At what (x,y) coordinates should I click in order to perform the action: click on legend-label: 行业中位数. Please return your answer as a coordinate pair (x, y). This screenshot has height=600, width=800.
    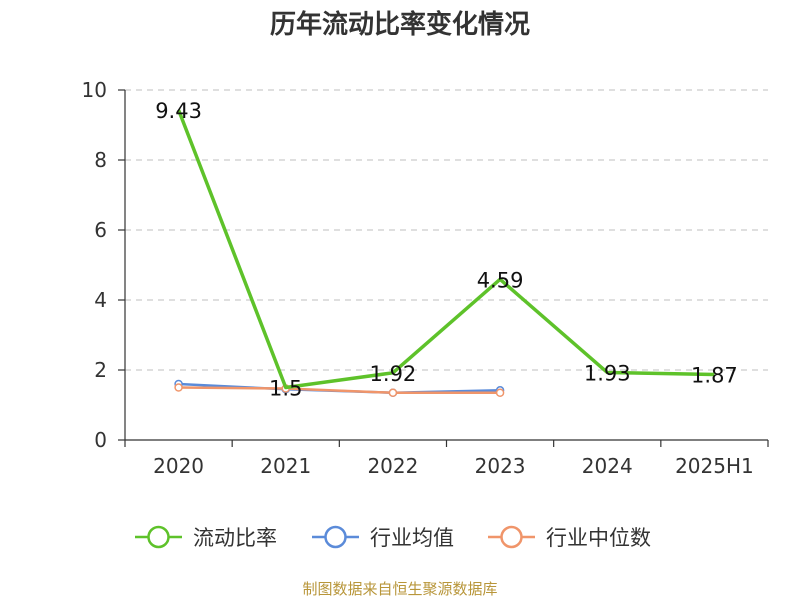
    Looking at the image, I should click on (598, 538).